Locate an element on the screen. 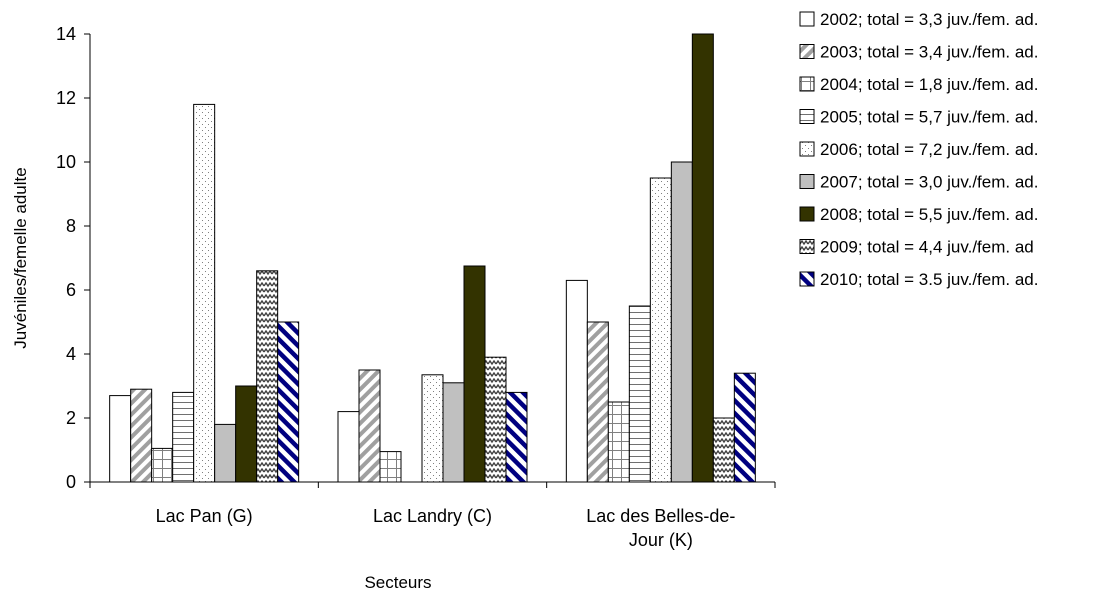 This screenshot has height=598, width=1105. x-category-label: Lac Landry (C) is located at coordinates (432, 516).